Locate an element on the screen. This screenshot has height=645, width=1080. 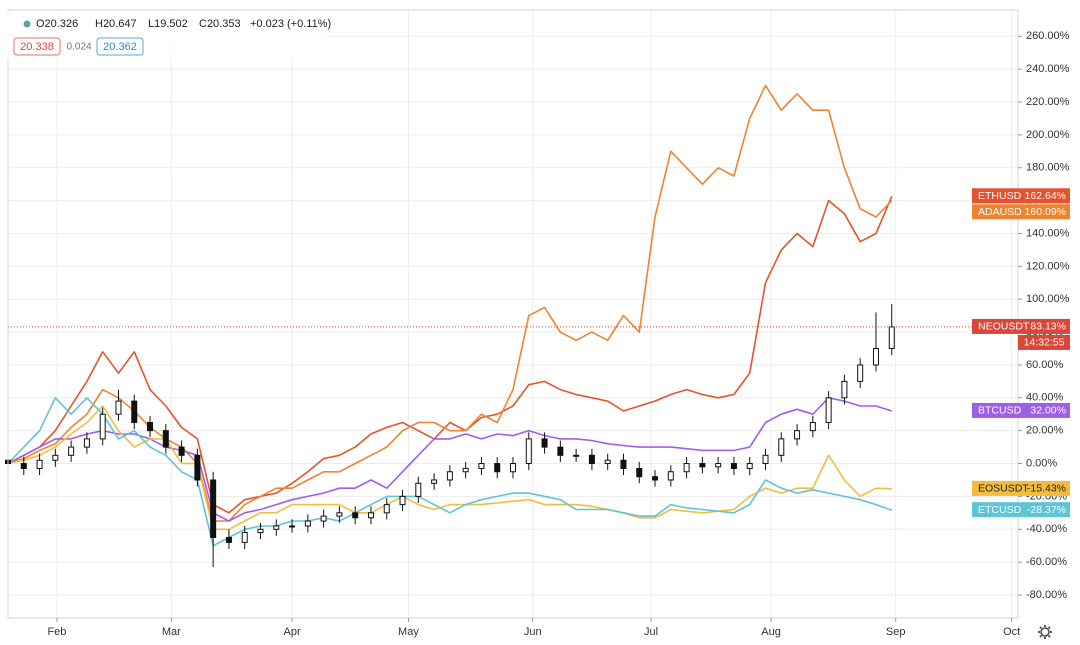
spread-value: 0.024 is located at coordinates (78, 47).